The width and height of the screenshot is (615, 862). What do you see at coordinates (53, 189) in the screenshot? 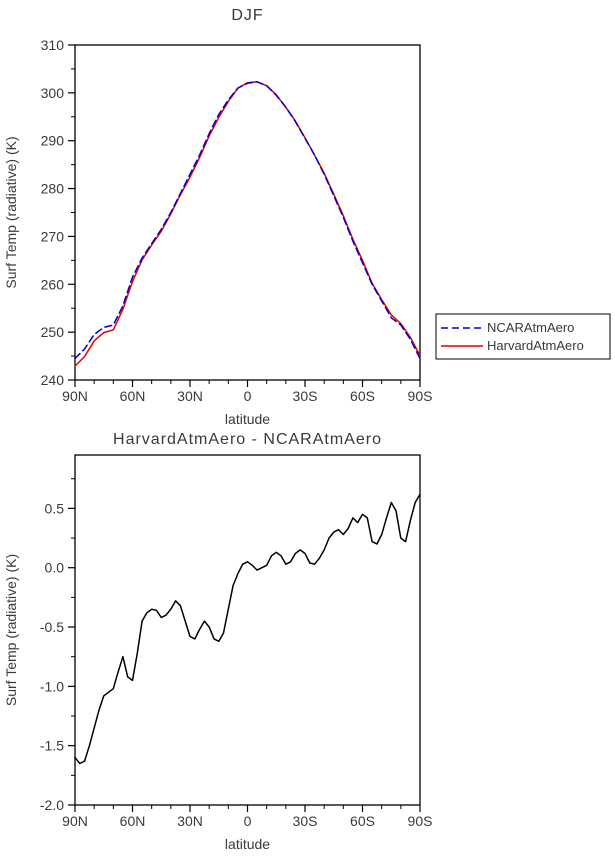
I see `y-tick-label: 280` at bounding box center [53, 189].